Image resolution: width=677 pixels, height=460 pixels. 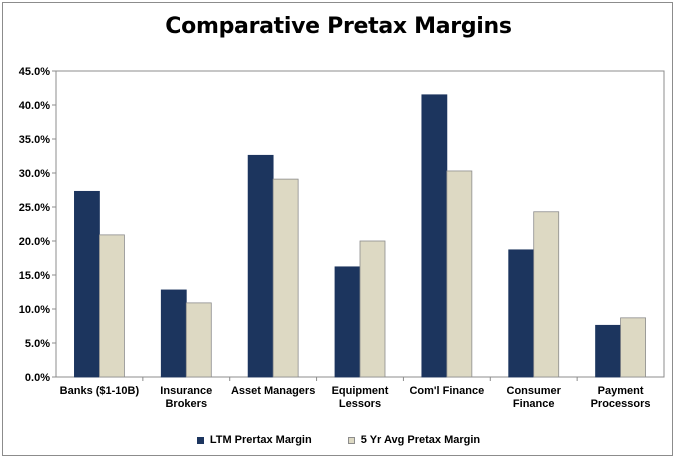 What do you see at coordinates (186, 391) in the screenshot?
I see `x-tick-label: Insurance` at bounding box center [186, 391].